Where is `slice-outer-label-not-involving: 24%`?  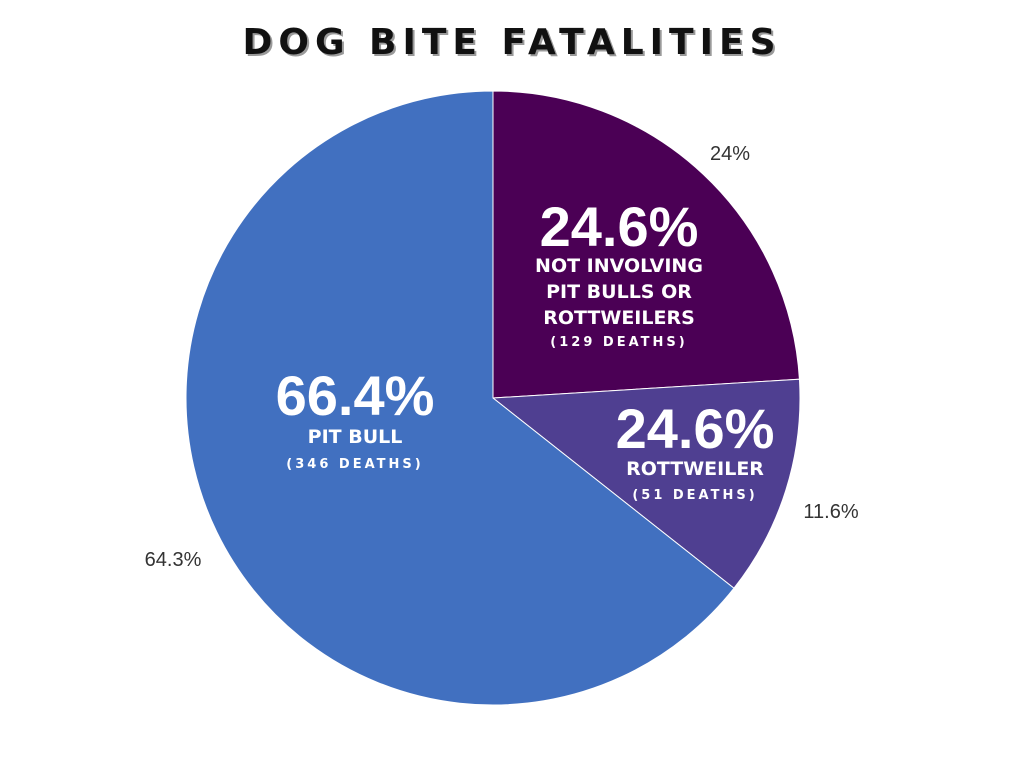 slice-outer-label-not-involving: 24% is located at coordinates (730, 154).